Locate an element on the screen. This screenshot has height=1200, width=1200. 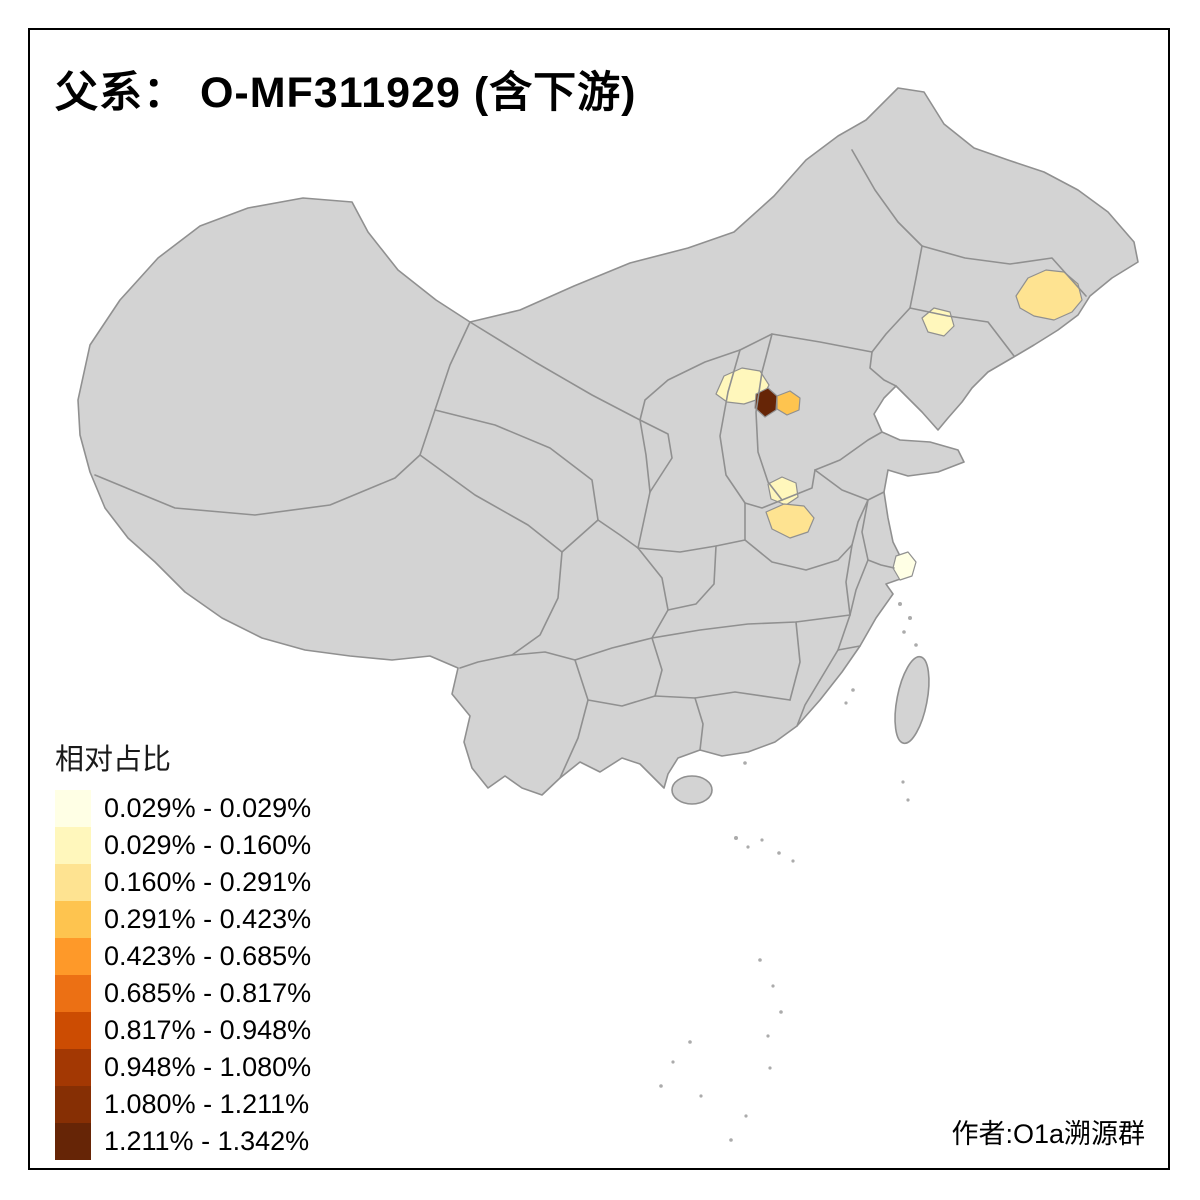
map-region-jilin is located at coordinates (1049, 295).